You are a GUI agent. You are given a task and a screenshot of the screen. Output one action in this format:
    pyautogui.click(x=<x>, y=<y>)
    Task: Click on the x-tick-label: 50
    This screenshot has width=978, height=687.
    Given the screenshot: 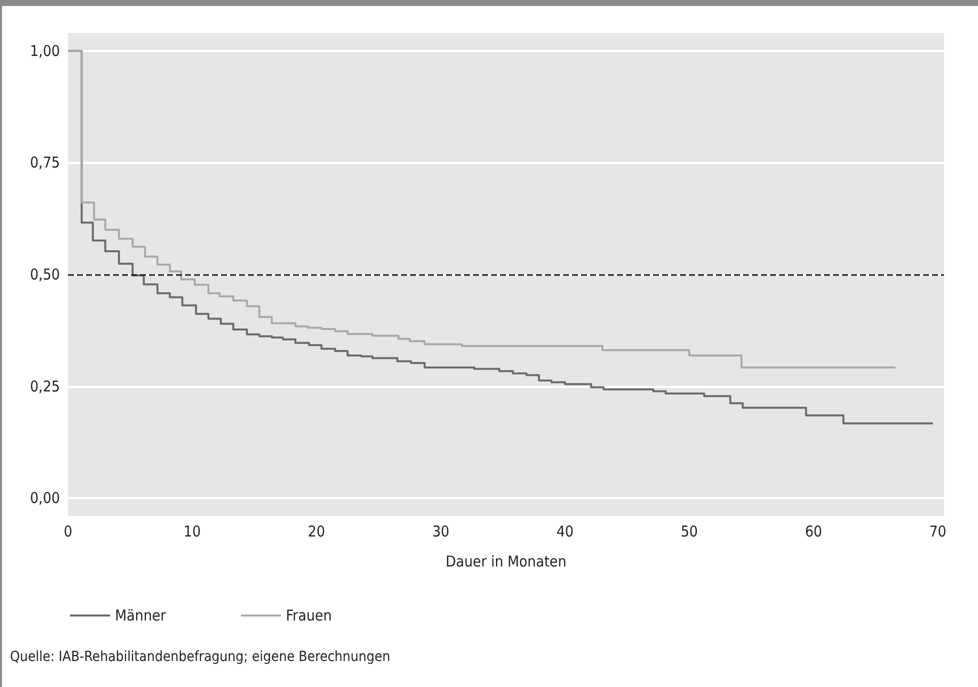 What is the action you would take?
    pyautogui.click(x=689, y=531)
    